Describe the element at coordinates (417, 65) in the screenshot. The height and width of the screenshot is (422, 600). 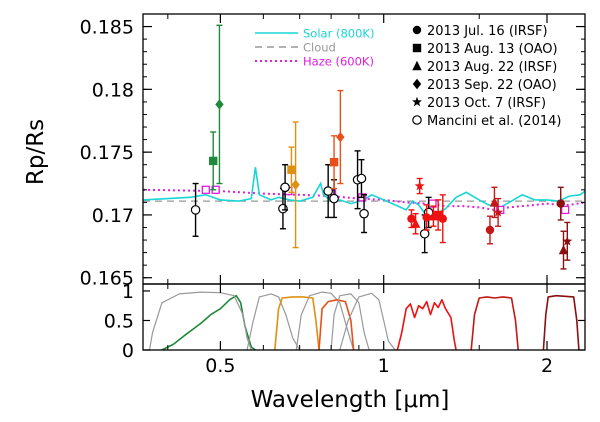
I see `legend-marker-triangle` at that location.